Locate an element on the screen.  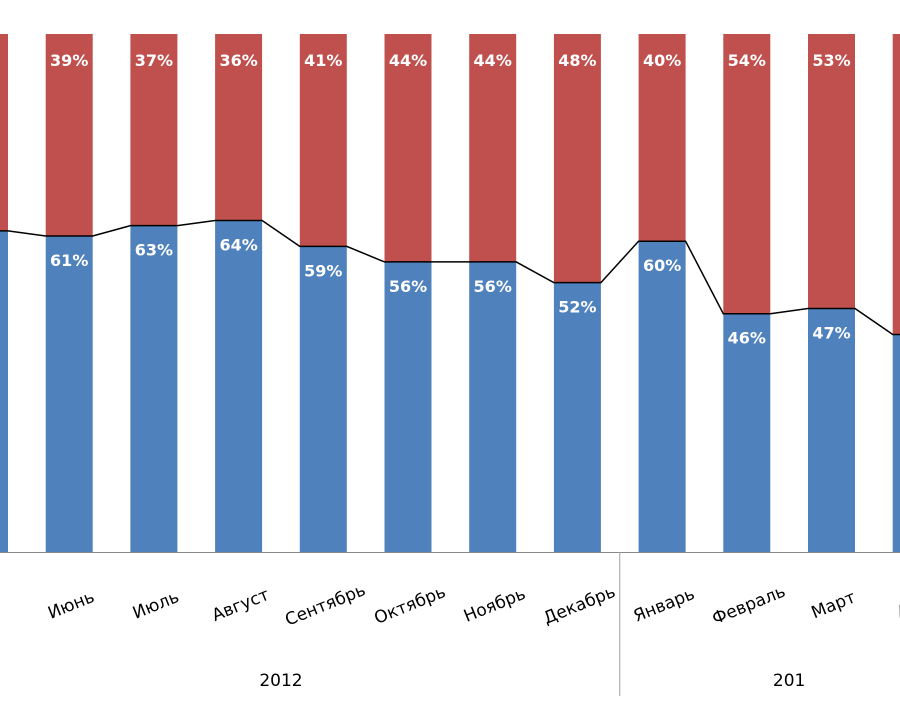
year-group-label: 2012 is located at coordinates (280, 681).